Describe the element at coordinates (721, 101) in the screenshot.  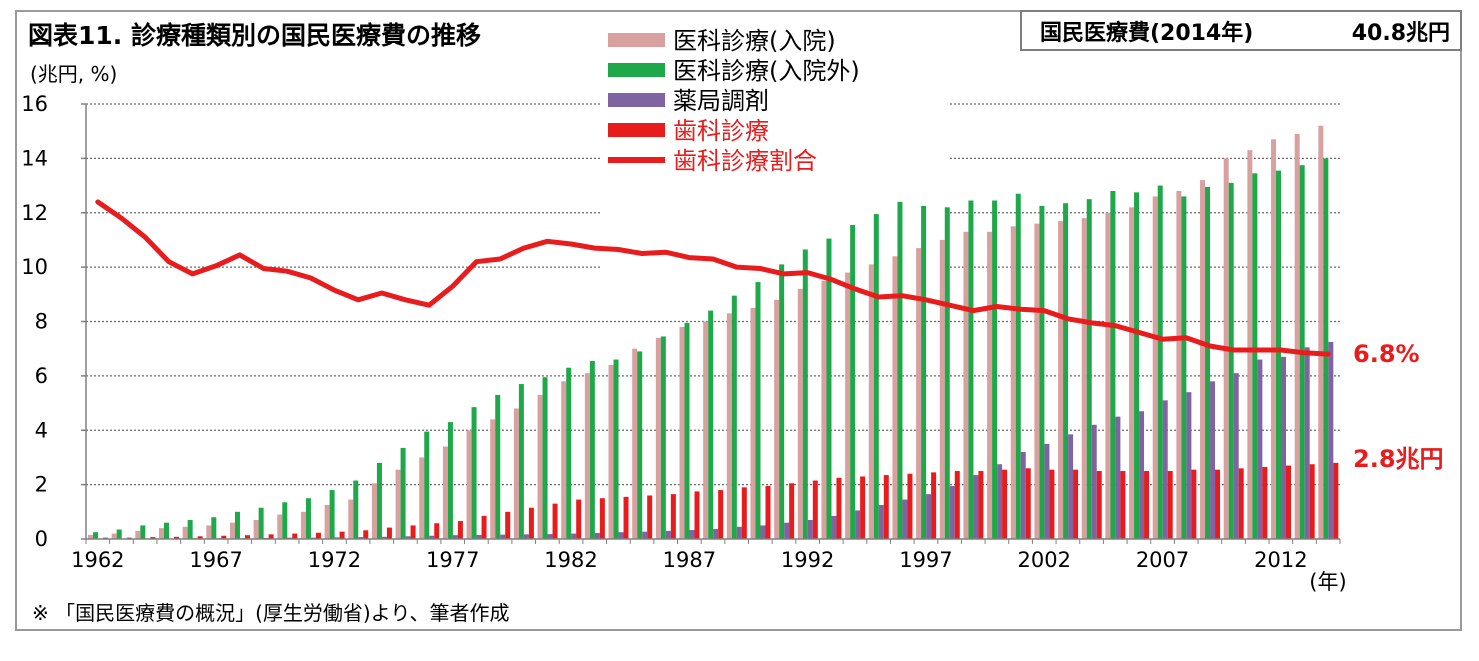
I see `legend-label-pharmacy: 薬局調剤` at that location.